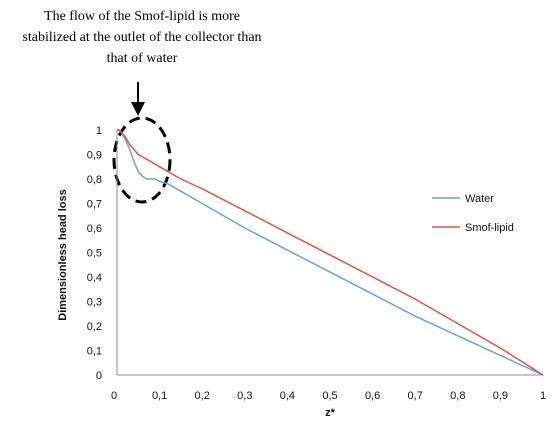 The width and height of the screenshot is (557, 430). Describe the element at coordinates (415, 396) in the screenshot. I see `x-tick-label: 0,7` at that location.